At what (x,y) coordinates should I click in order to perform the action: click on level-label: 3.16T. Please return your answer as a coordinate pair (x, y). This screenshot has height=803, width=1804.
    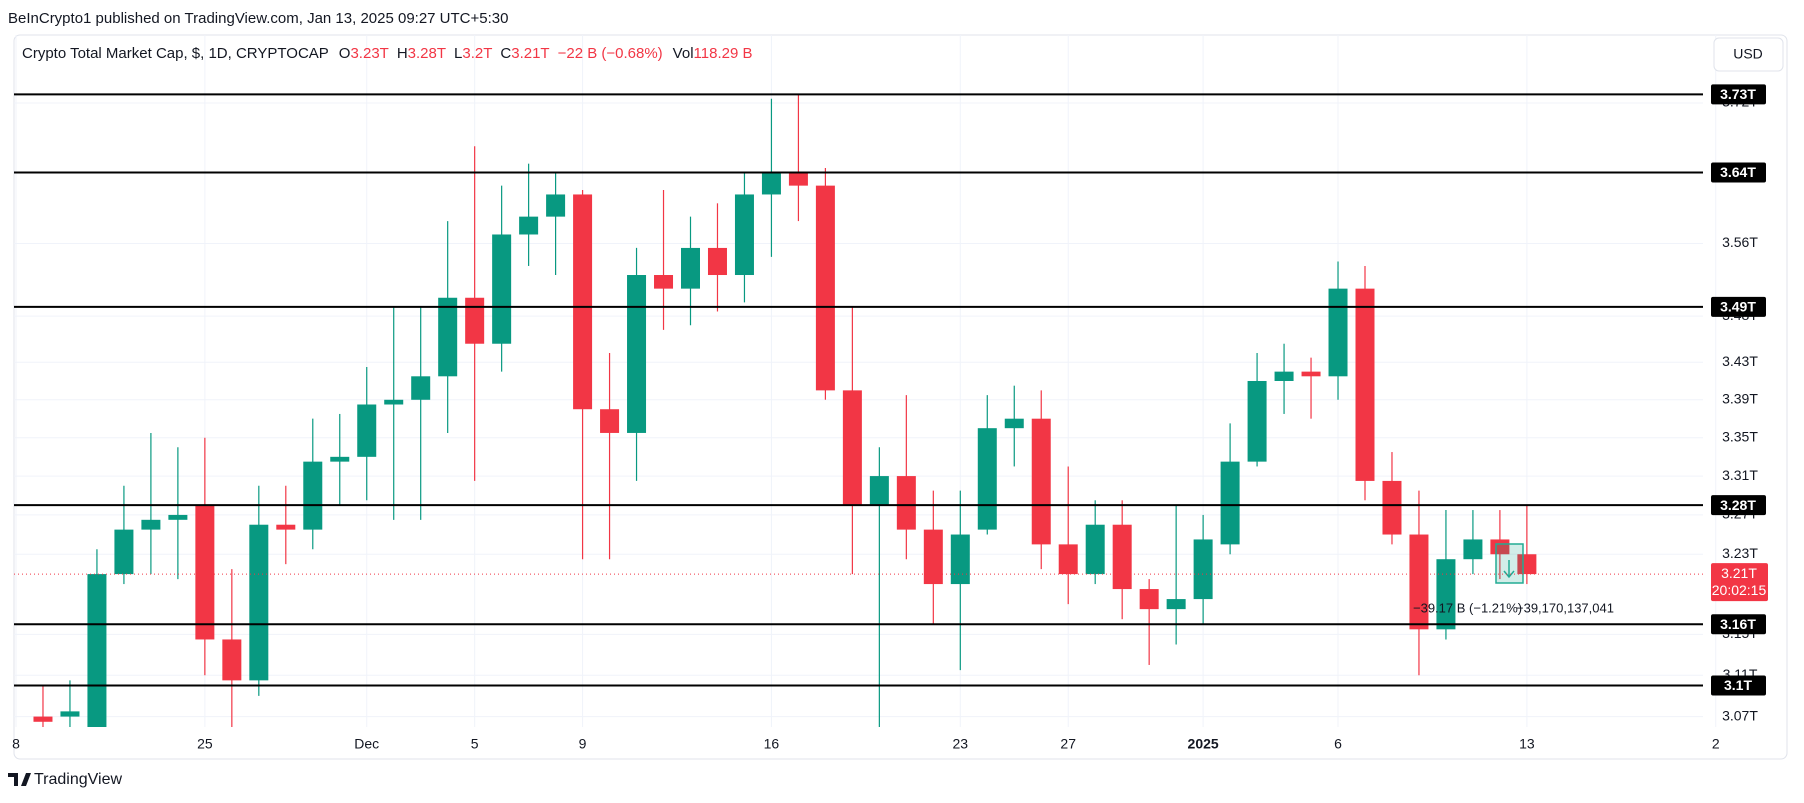
    Looking at the image, I should click on (1738, 624).